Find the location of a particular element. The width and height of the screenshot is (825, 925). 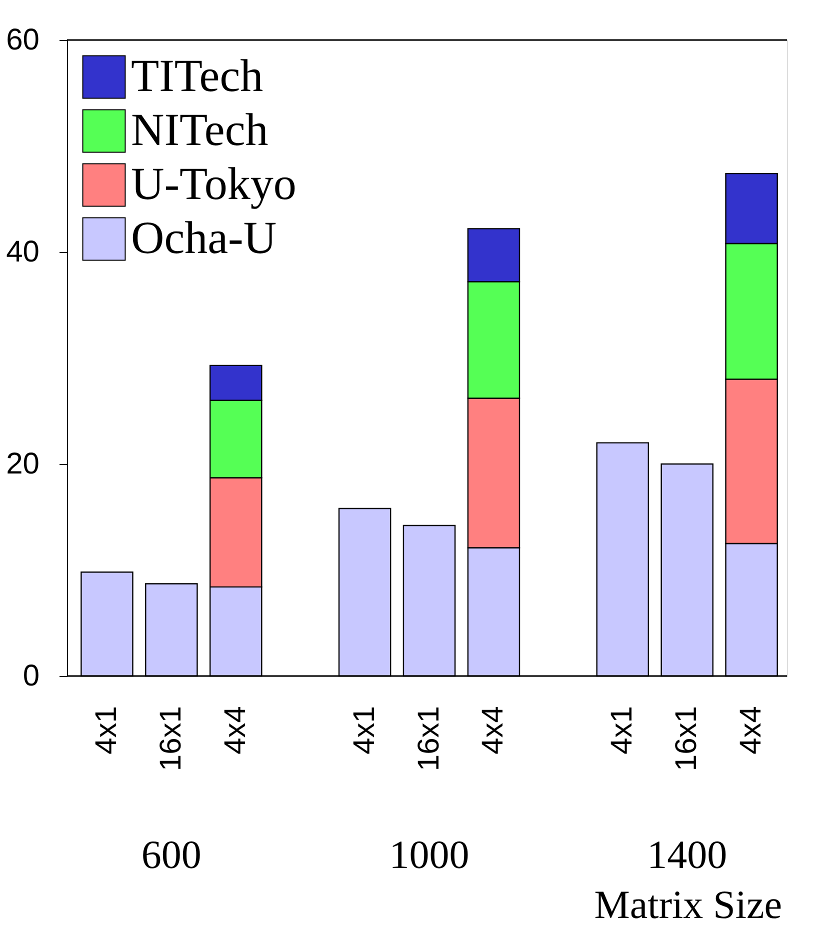

y-tick-label: 0 is located at coordinates (31, 676).